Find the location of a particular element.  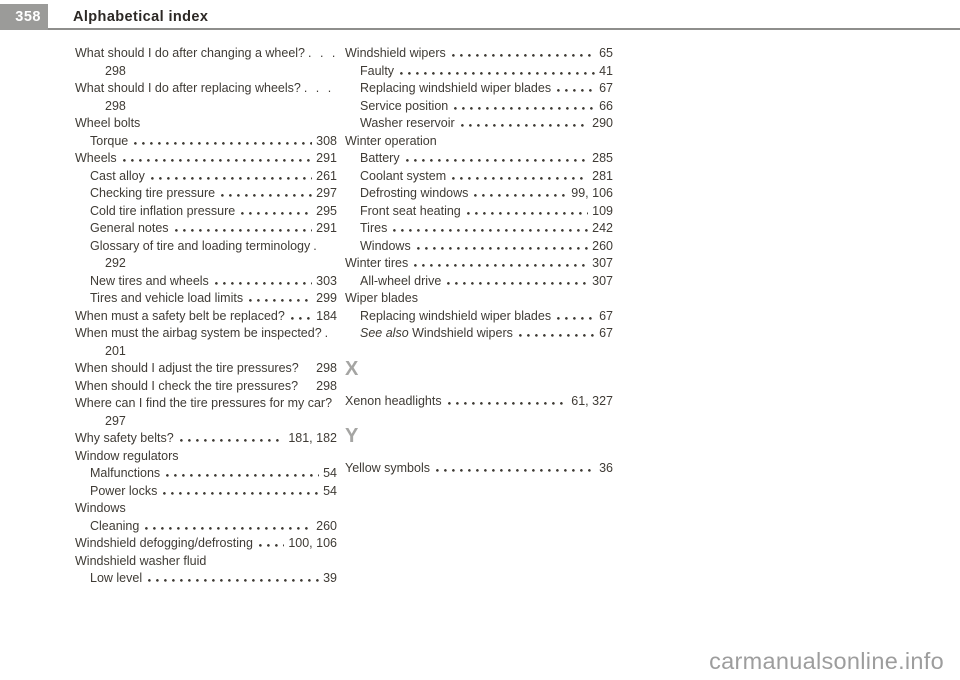

entry-page-number: 109 is located at coordinates (602, 210).